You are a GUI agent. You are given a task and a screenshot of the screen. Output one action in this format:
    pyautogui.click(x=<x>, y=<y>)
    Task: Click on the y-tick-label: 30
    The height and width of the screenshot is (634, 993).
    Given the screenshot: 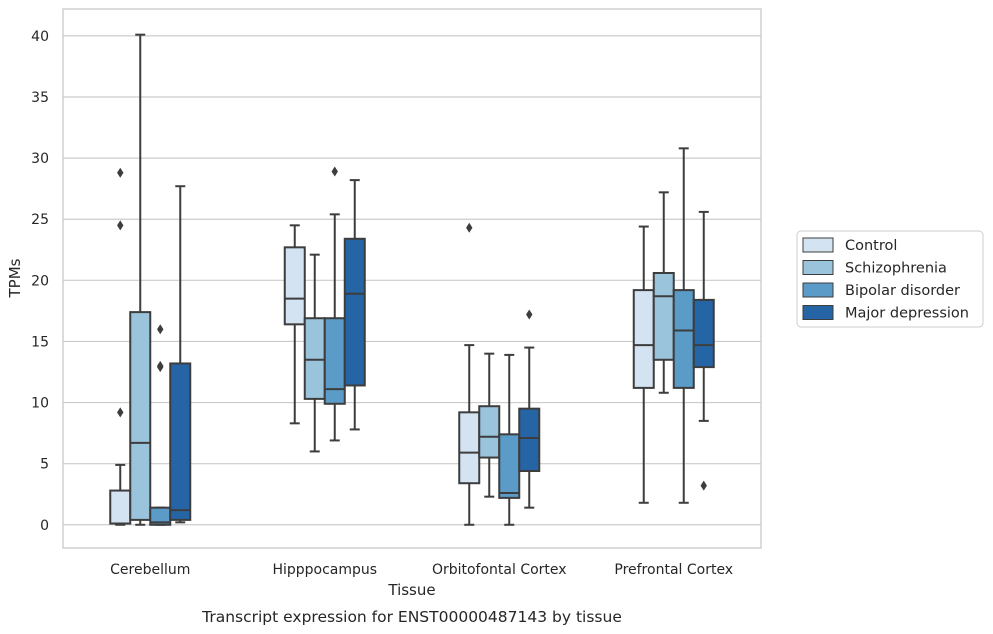 What is the action you would take?
    pyautogui.click(x=40, y=159)
    